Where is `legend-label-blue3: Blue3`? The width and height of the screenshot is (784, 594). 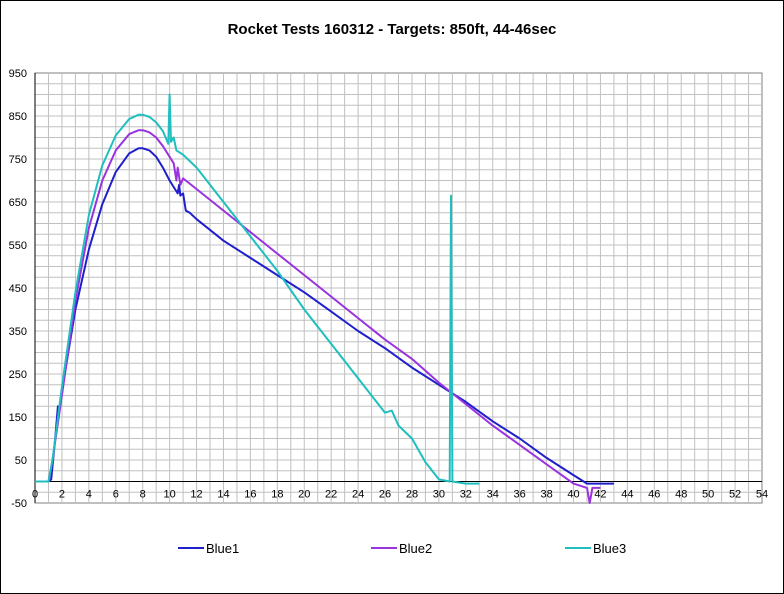 legend-label-blue3: Blue3 is located at coordinates (609, 548).